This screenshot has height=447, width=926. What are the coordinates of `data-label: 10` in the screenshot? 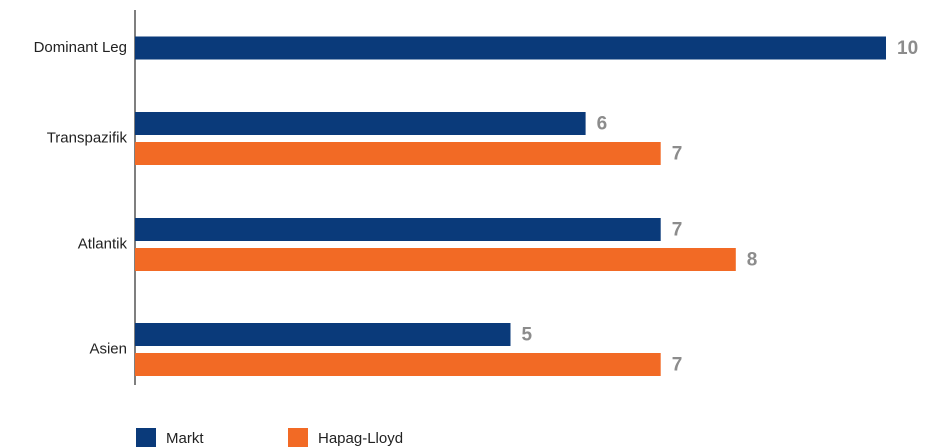 It's located at (907, 48).